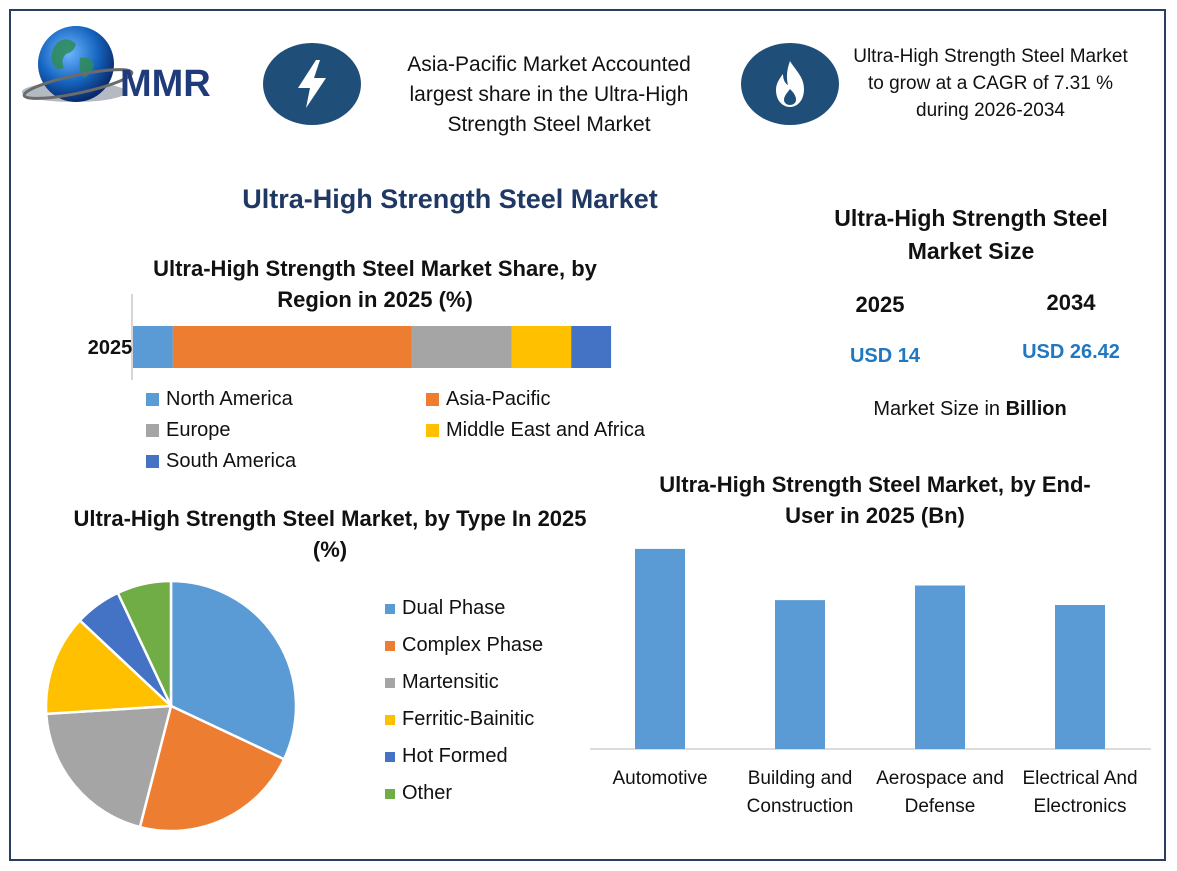 This screenshot has width=1177, height=871. I want to click on end-user-bar-building-and-construction, so click(800, 674).